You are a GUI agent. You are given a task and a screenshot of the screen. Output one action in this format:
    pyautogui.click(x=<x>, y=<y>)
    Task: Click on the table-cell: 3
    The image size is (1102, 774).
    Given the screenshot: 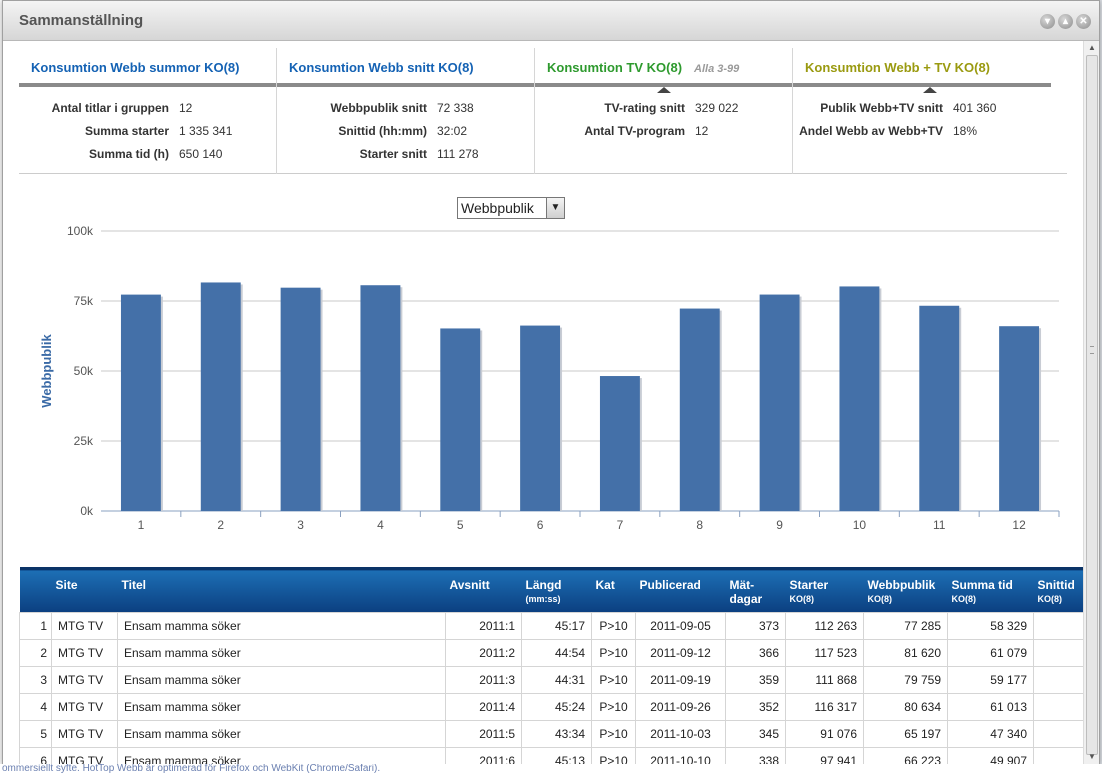 What is the action you would take?
    pyautogui.click(x=35, y=680)
    